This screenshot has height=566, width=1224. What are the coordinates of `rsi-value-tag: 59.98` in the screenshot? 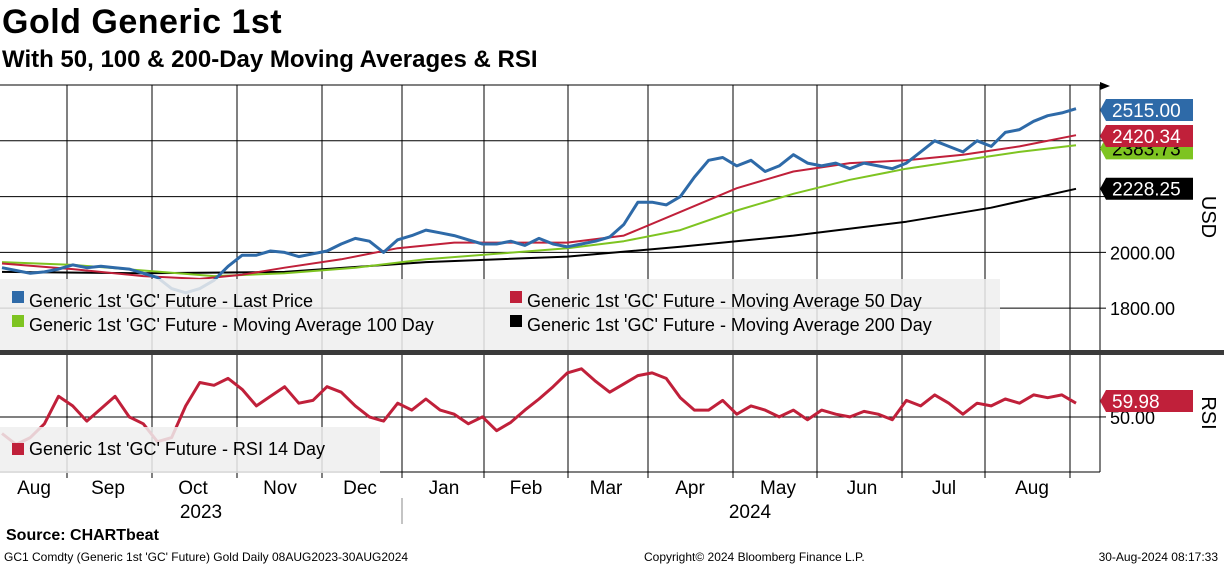 It's located at (1146, 401).